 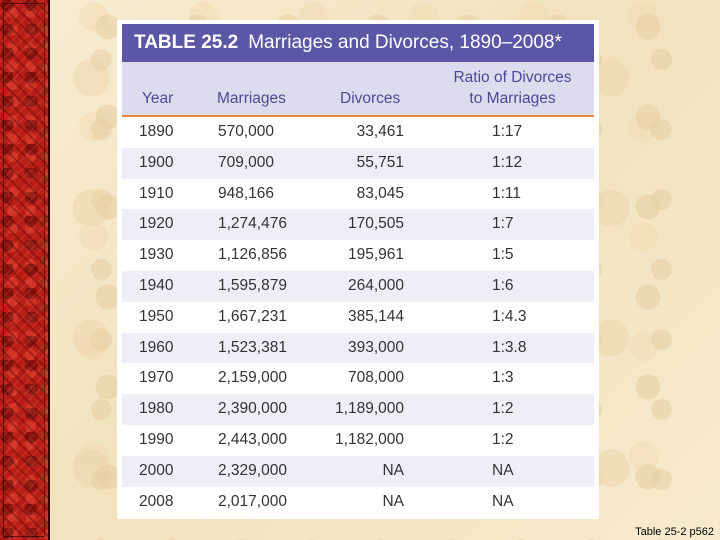 What do you see at coordinates (156, 255) in the screenshot?
I see `cell-year: 1930` at bounding box center [156, 255].